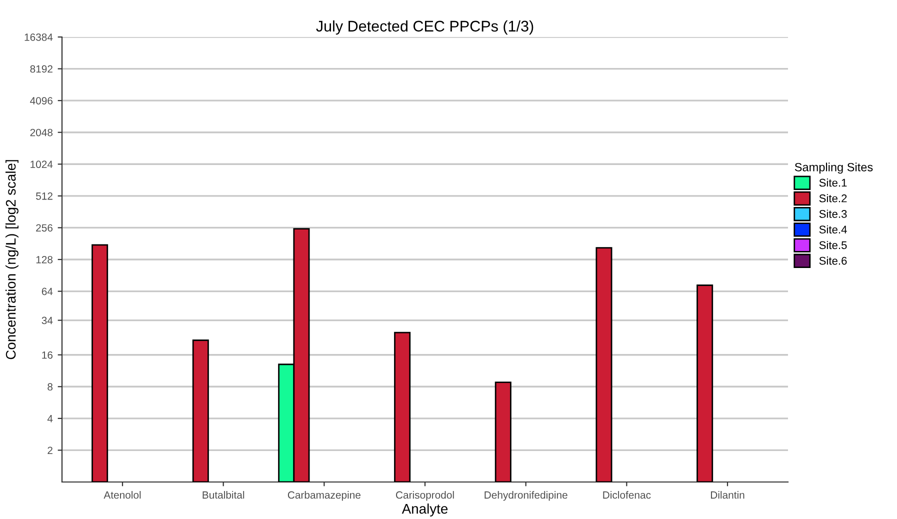  I want to click on y-tick-label: 256, so click(44, 228).